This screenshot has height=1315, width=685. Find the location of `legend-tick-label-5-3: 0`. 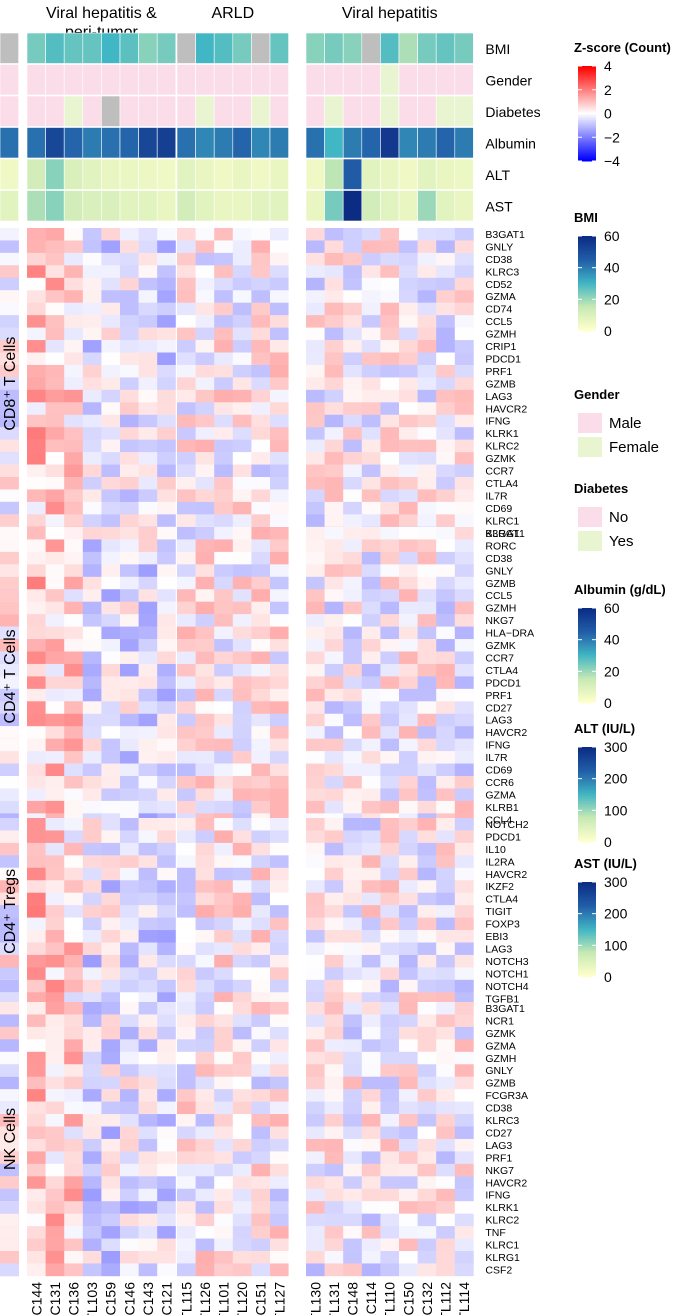

legend-tick-label-5-3: 0 is located at coordinates (608, 842).